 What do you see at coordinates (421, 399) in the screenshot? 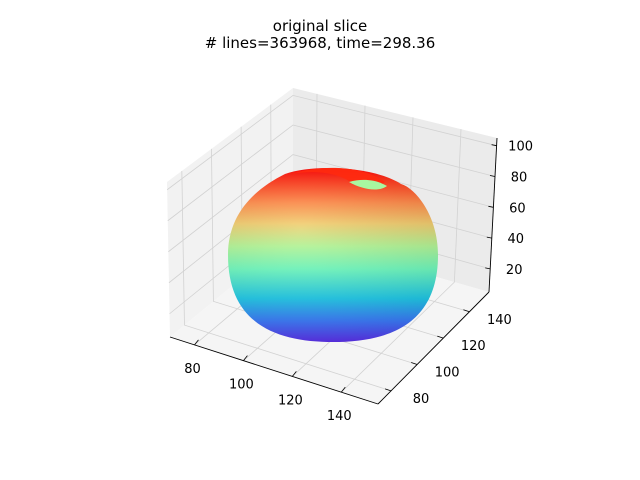
I see `y-tick-label: 80` at bounding box center [421, 399].